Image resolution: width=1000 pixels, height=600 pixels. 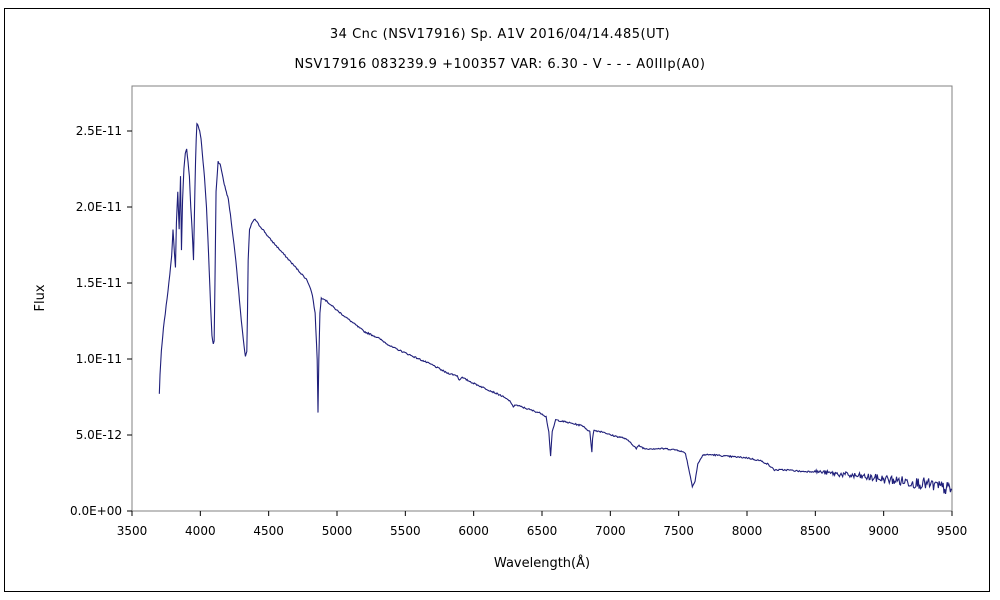 What do you see at coordinates (99, 207) in the screenshot?
I see `y-tick-label: 2.0E-11` at bounding box center [99, 207].